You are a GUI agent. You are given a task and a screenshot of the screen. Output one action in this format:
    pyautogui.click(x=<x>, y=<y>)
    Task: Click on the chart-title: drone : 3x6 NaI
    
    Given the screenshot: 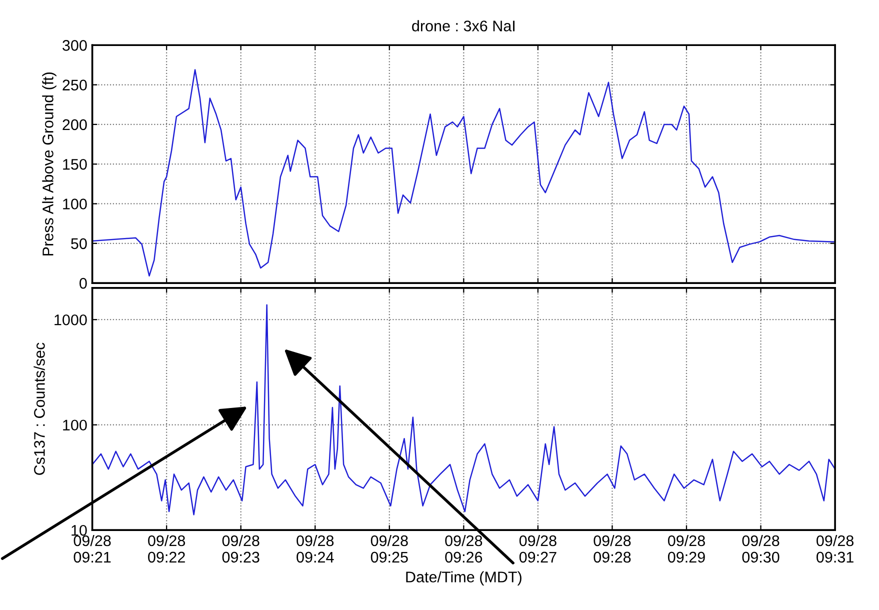 What is the action you would take?
    pyautogui.click(x=463, y=26)
    